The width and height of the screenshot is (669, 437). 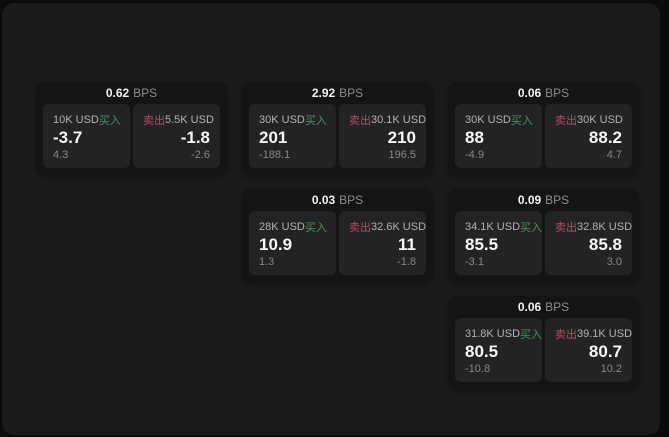 I want to click on sell-panel: 卖出 30.1K USD 210 196.5, so click(x=382, y=136).